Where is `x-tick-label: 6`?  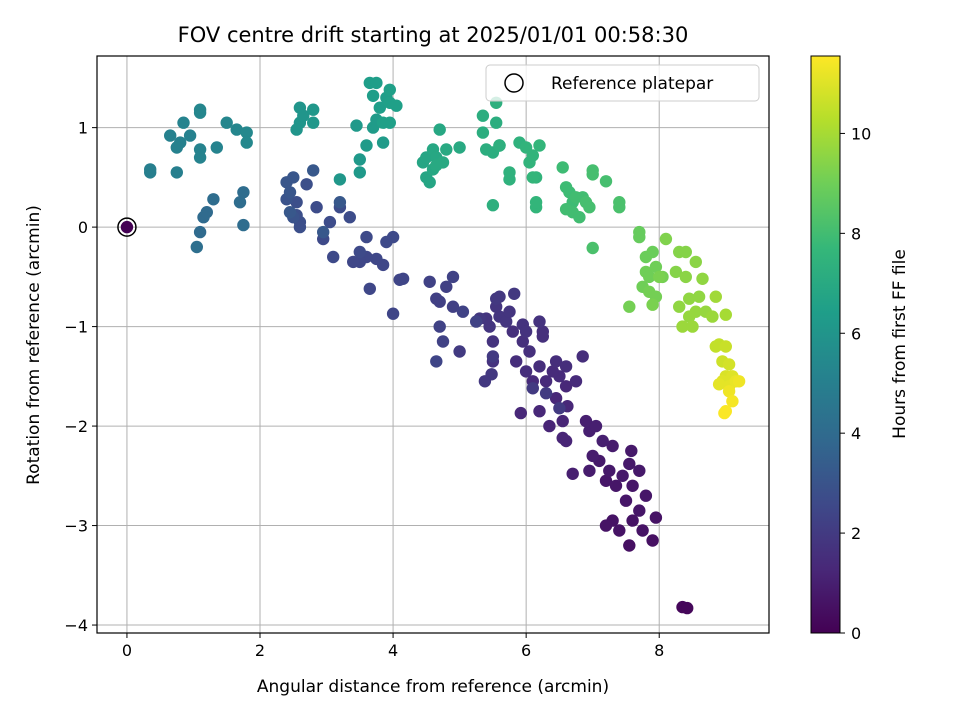 x-tick-label: 6 is located at coordinates (526, 650).